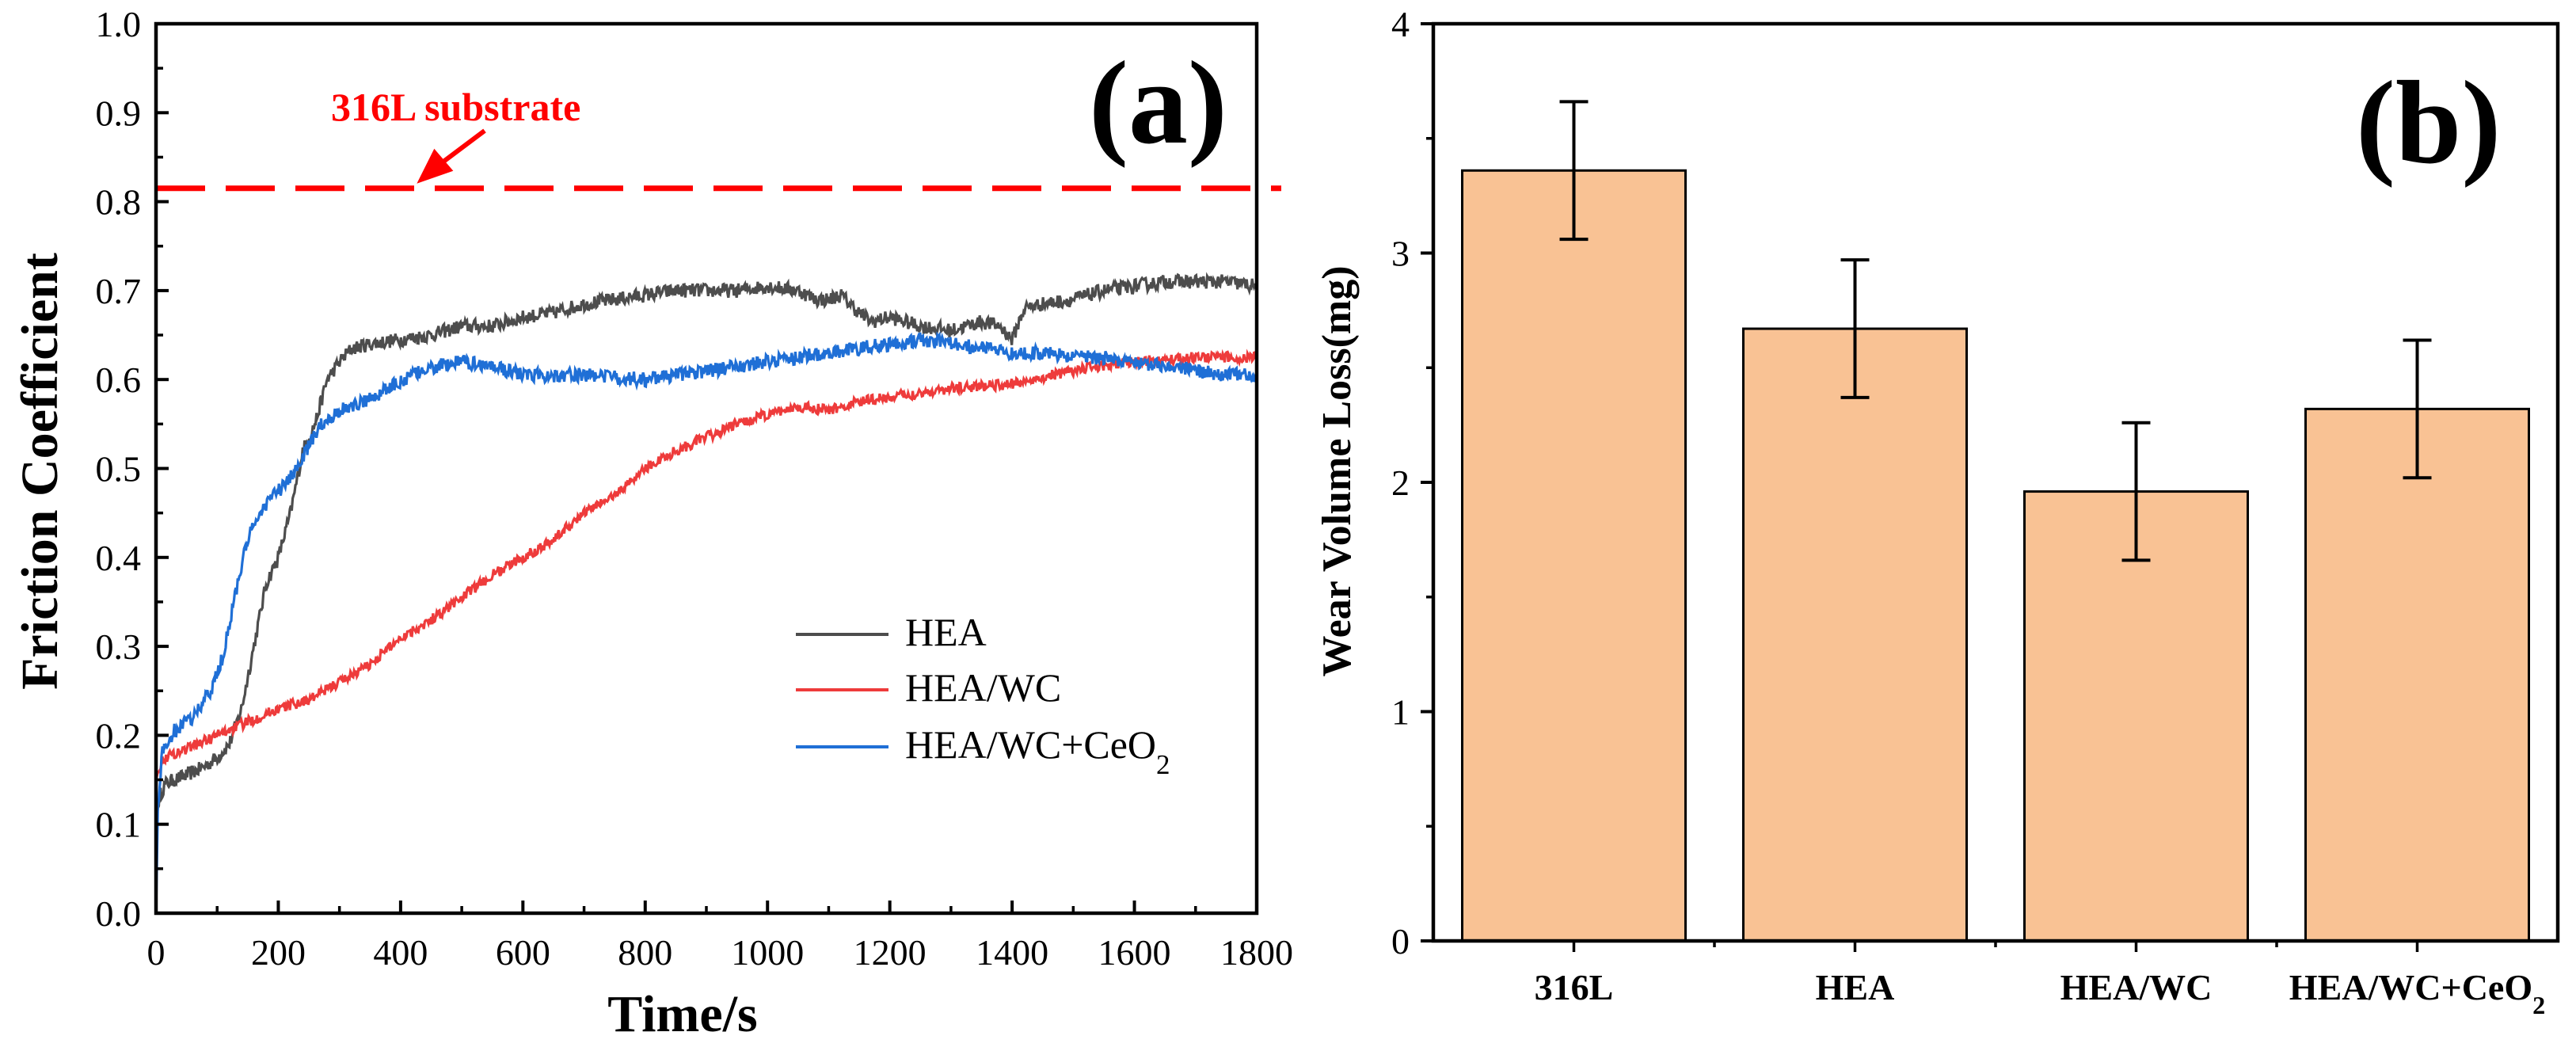 Image resolution: width=2576 pixels, height=1051 pixels. I want to click on panel-b-y-tick-label: 2, so click(1400, 483).